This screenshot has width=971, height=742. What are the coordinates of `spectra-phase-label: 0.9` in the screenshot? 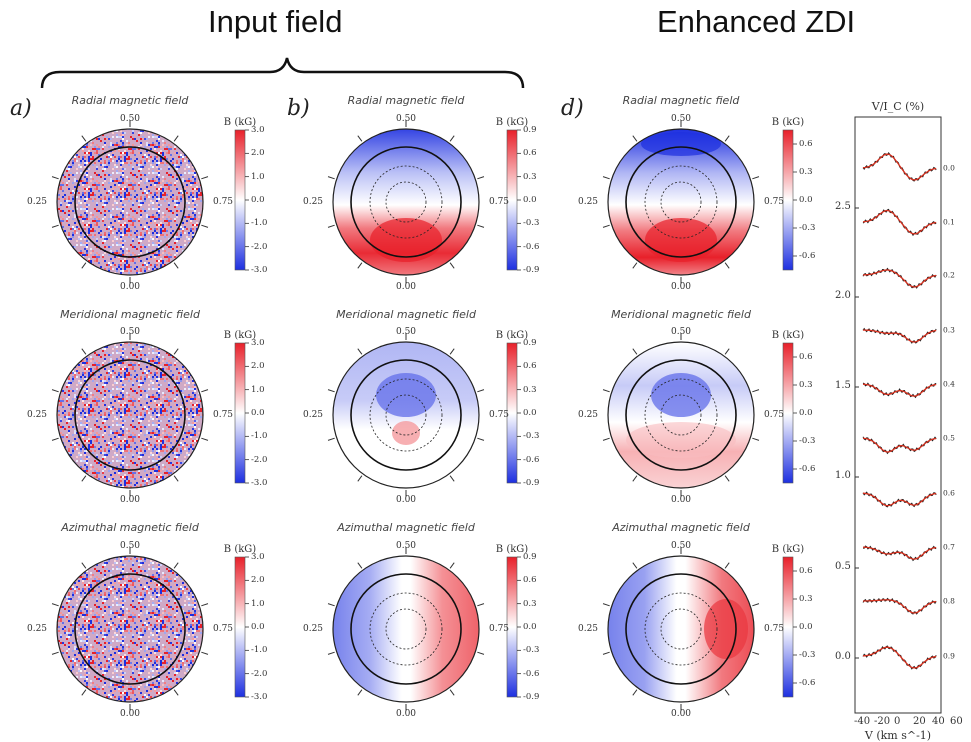 It's located at (949, 656).